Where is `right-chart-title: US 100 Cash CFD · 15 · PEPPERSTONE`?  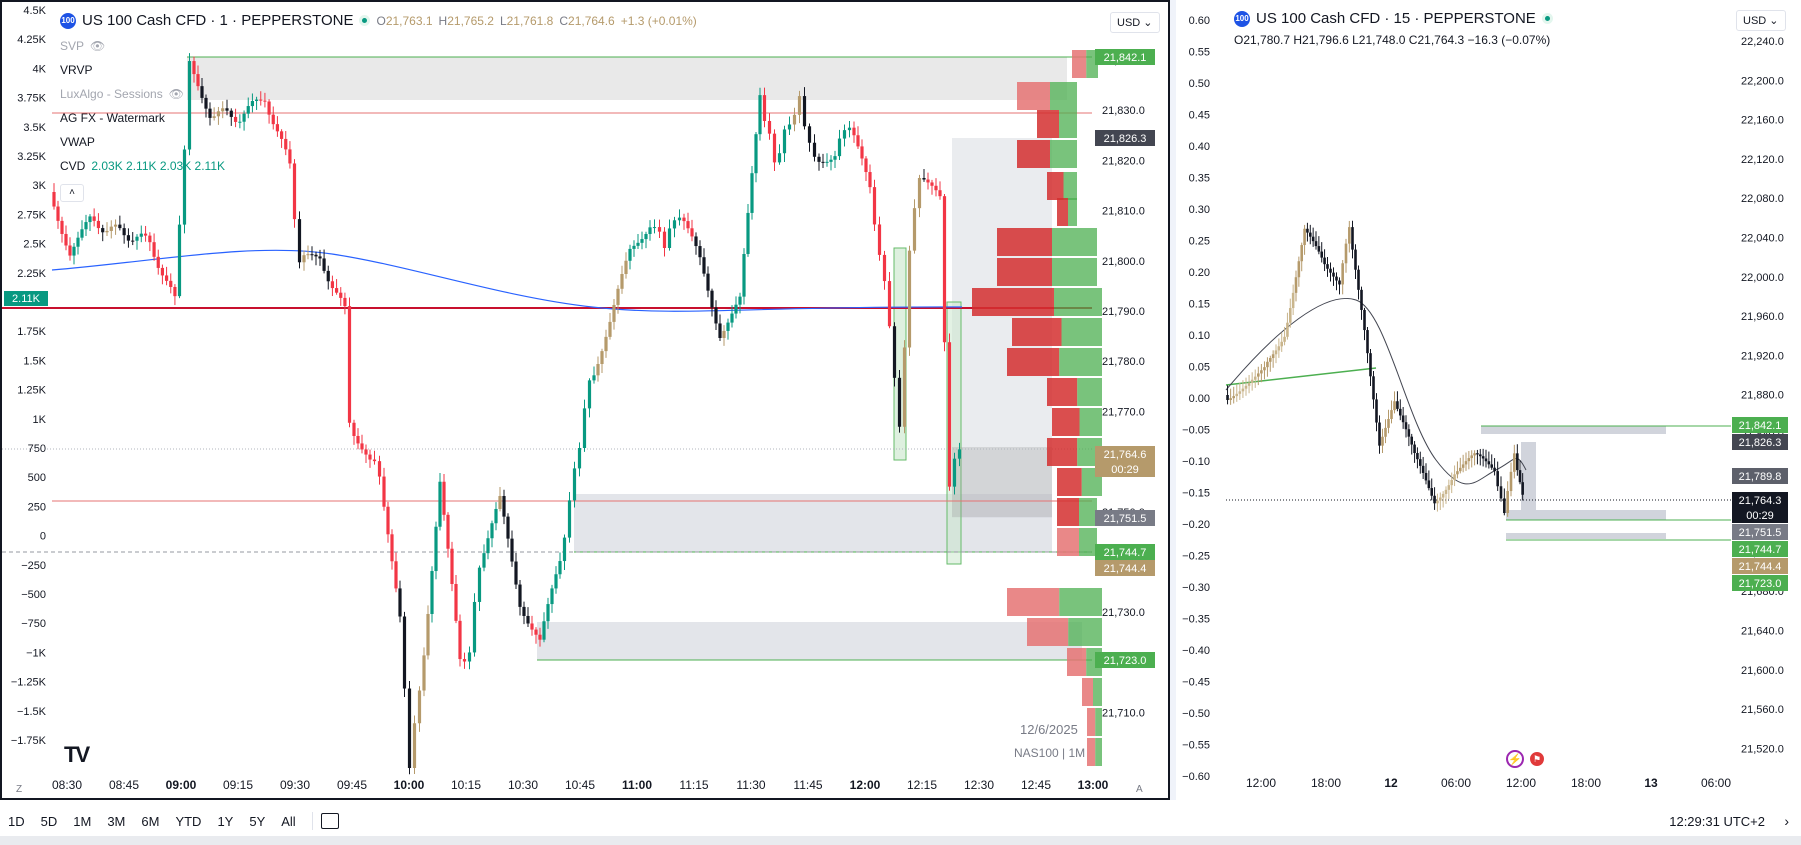 right-chart-title: US 100 Cash CFD · 15 · PEPPERSTONE is located at coordinates (1396, 18).